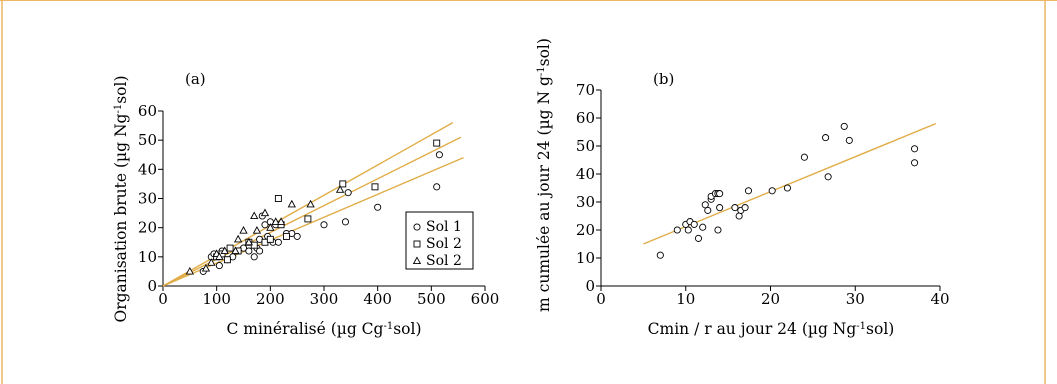  I want to click on y-tick-label-a: 30, so click(147, 199).